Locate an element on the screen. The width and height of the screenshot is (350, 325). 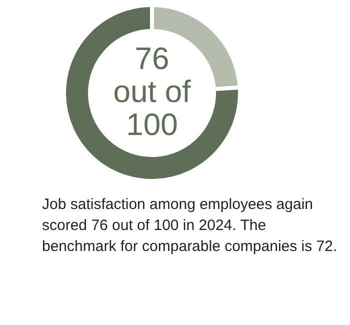
text: 76 out of 100 is located at coordinates (152, 91).